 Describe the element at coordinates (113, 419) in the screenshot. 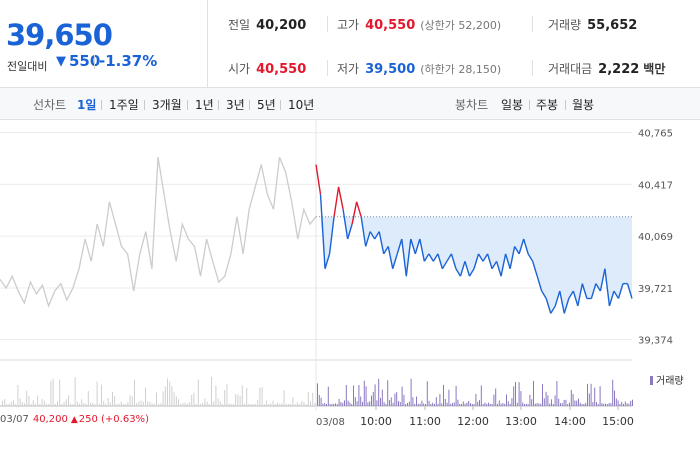

I see `prev-change: 250 (+0.63%)` at that location.